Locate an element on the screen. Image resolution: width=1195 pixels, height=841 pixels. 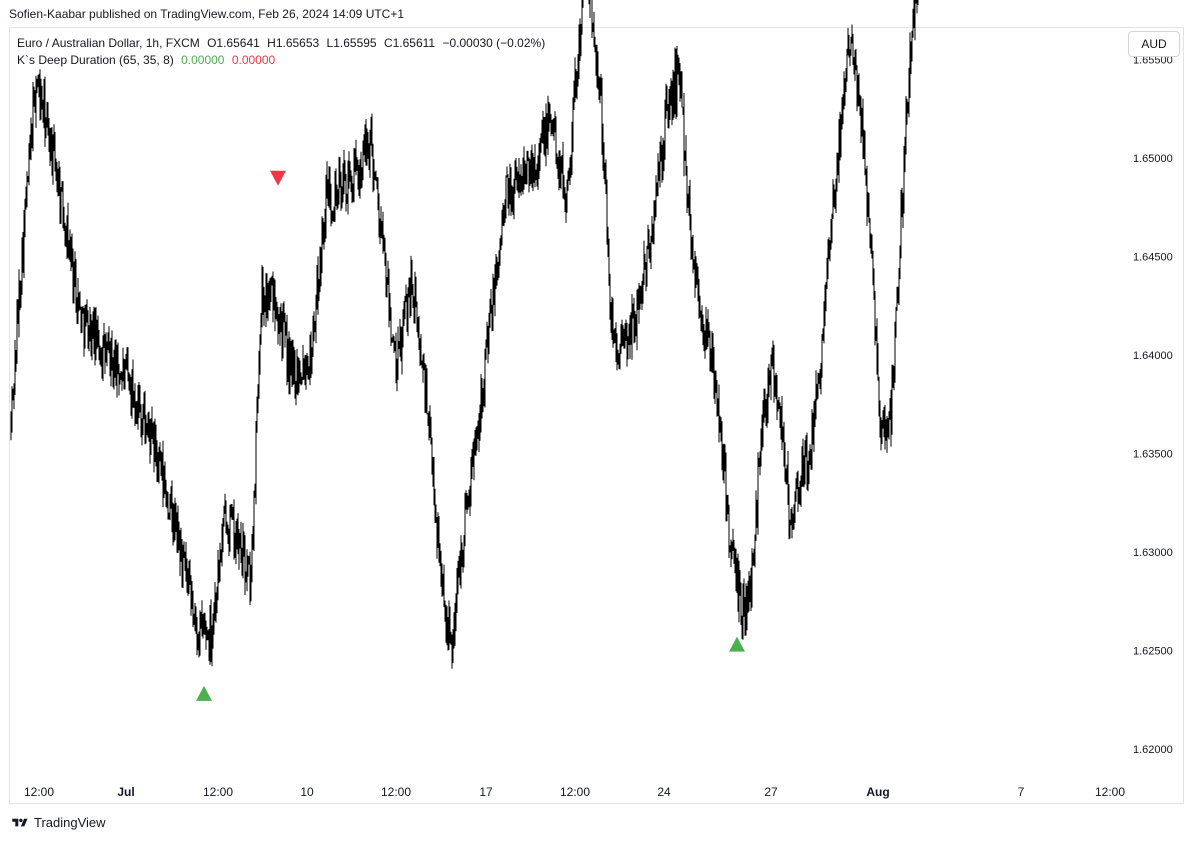
price-tick-label: 1.62000 is located at coordinates (1153, 750).